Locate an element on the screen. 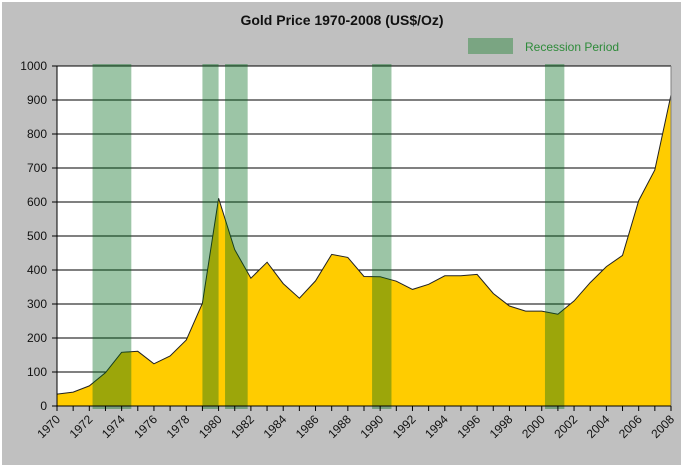 This screenshot has height=467, width=683. y-tick-label: 900 is located at coordinates (37, 100).